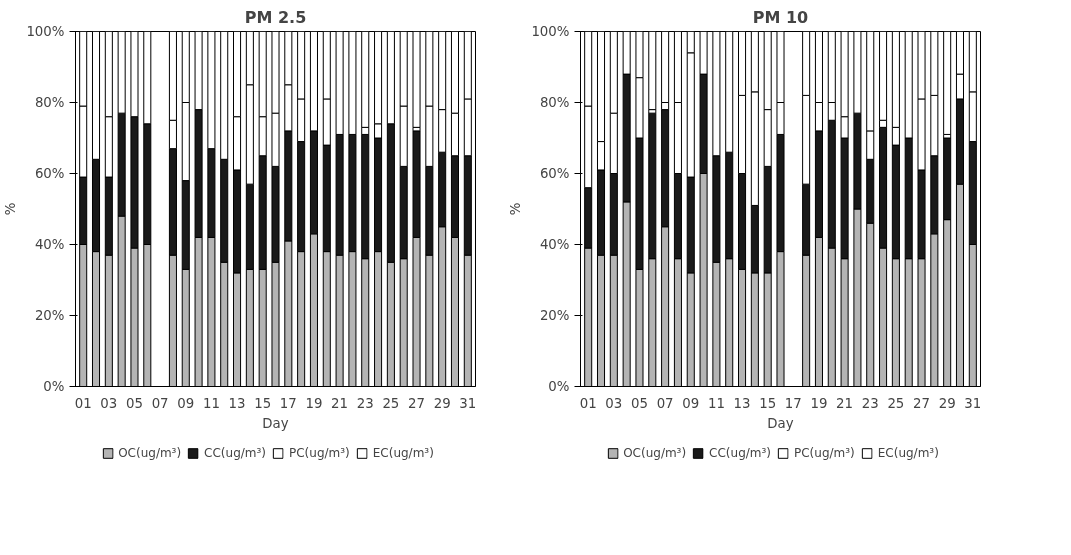 Image resolution: width=1071 pixels, height=555 pixels. What do you see at coordinates (780, 17) in the screenshot?
I see `chart-title: PM 10` at bounding box center [780, 17].